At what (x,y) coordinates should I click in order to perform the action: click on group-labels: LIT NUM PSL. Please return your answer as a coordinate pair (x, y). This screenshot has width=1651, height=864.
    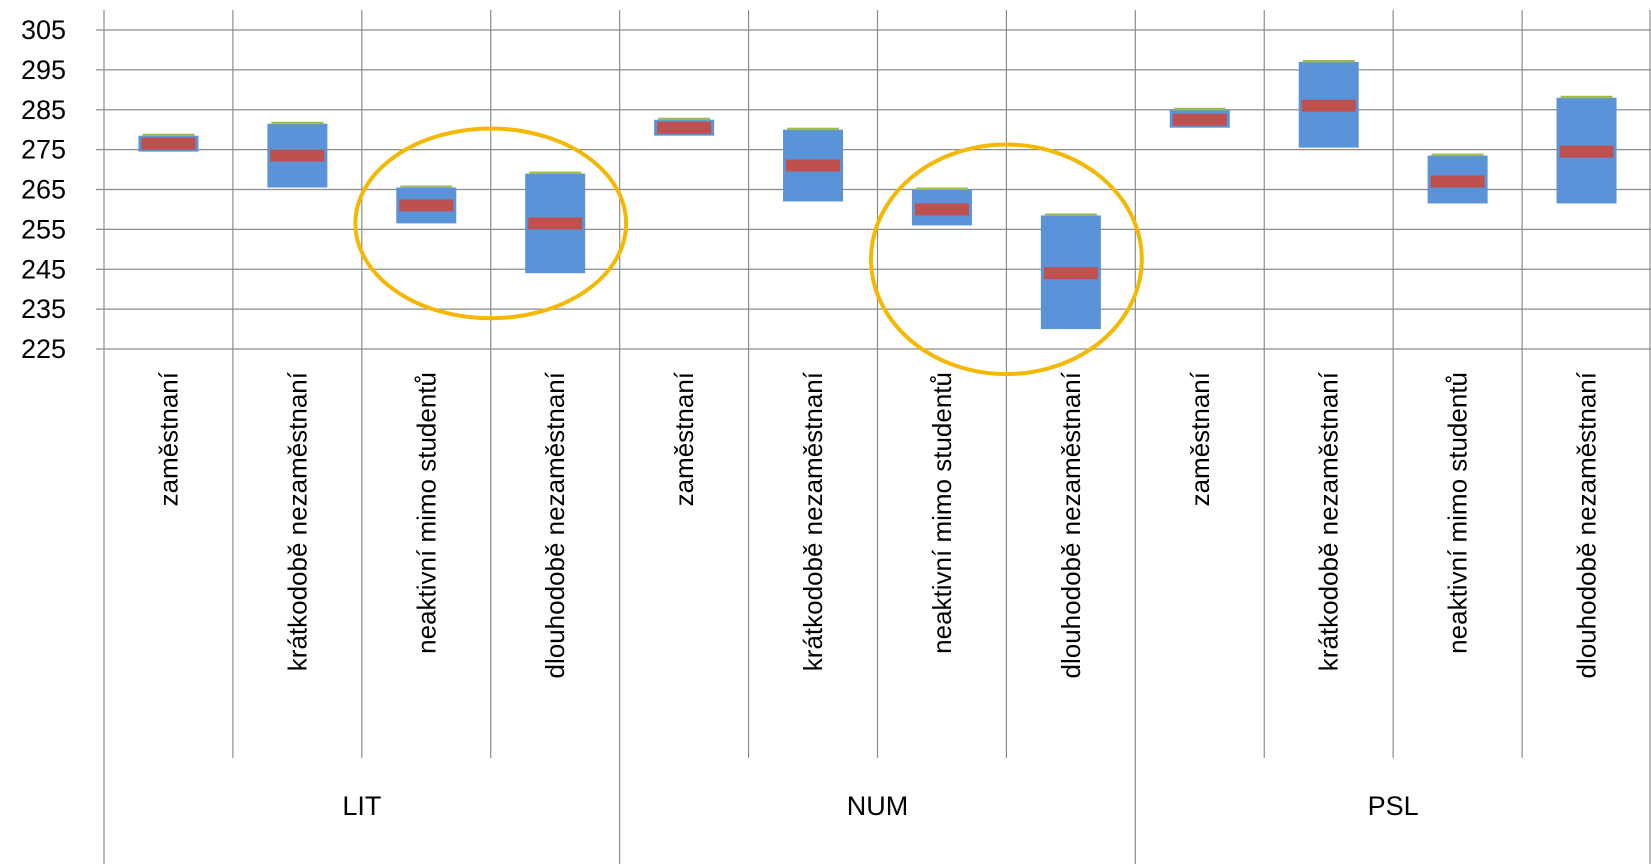
    Looking at the image, I should click on (880, 806).